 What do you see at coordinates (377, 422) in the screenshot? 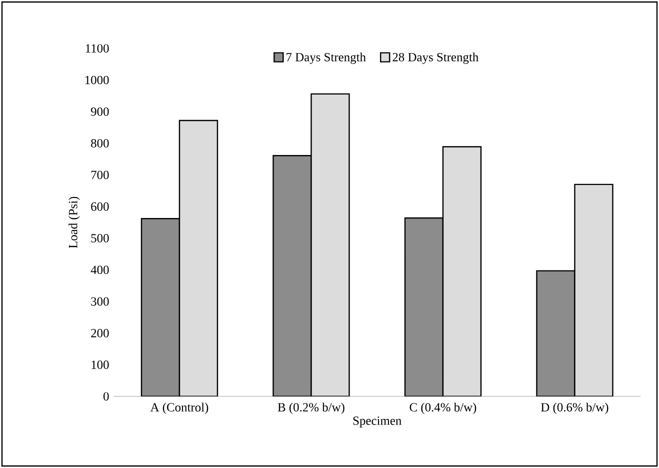
I see `x-axis-title: Specimen` at bounding box center [377, 422].